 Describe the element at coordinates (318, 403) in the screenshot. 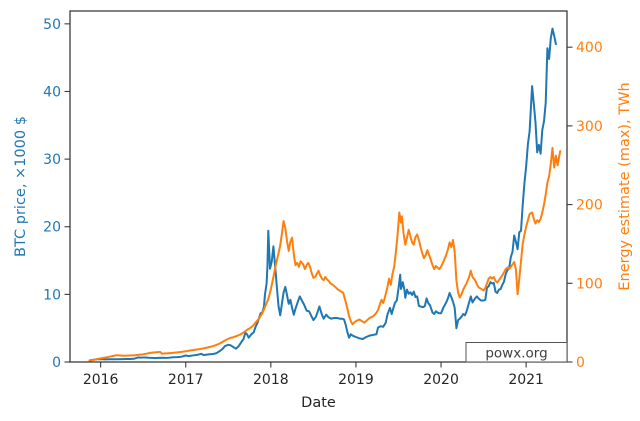

I see `x-axis-title: Date` at that location.